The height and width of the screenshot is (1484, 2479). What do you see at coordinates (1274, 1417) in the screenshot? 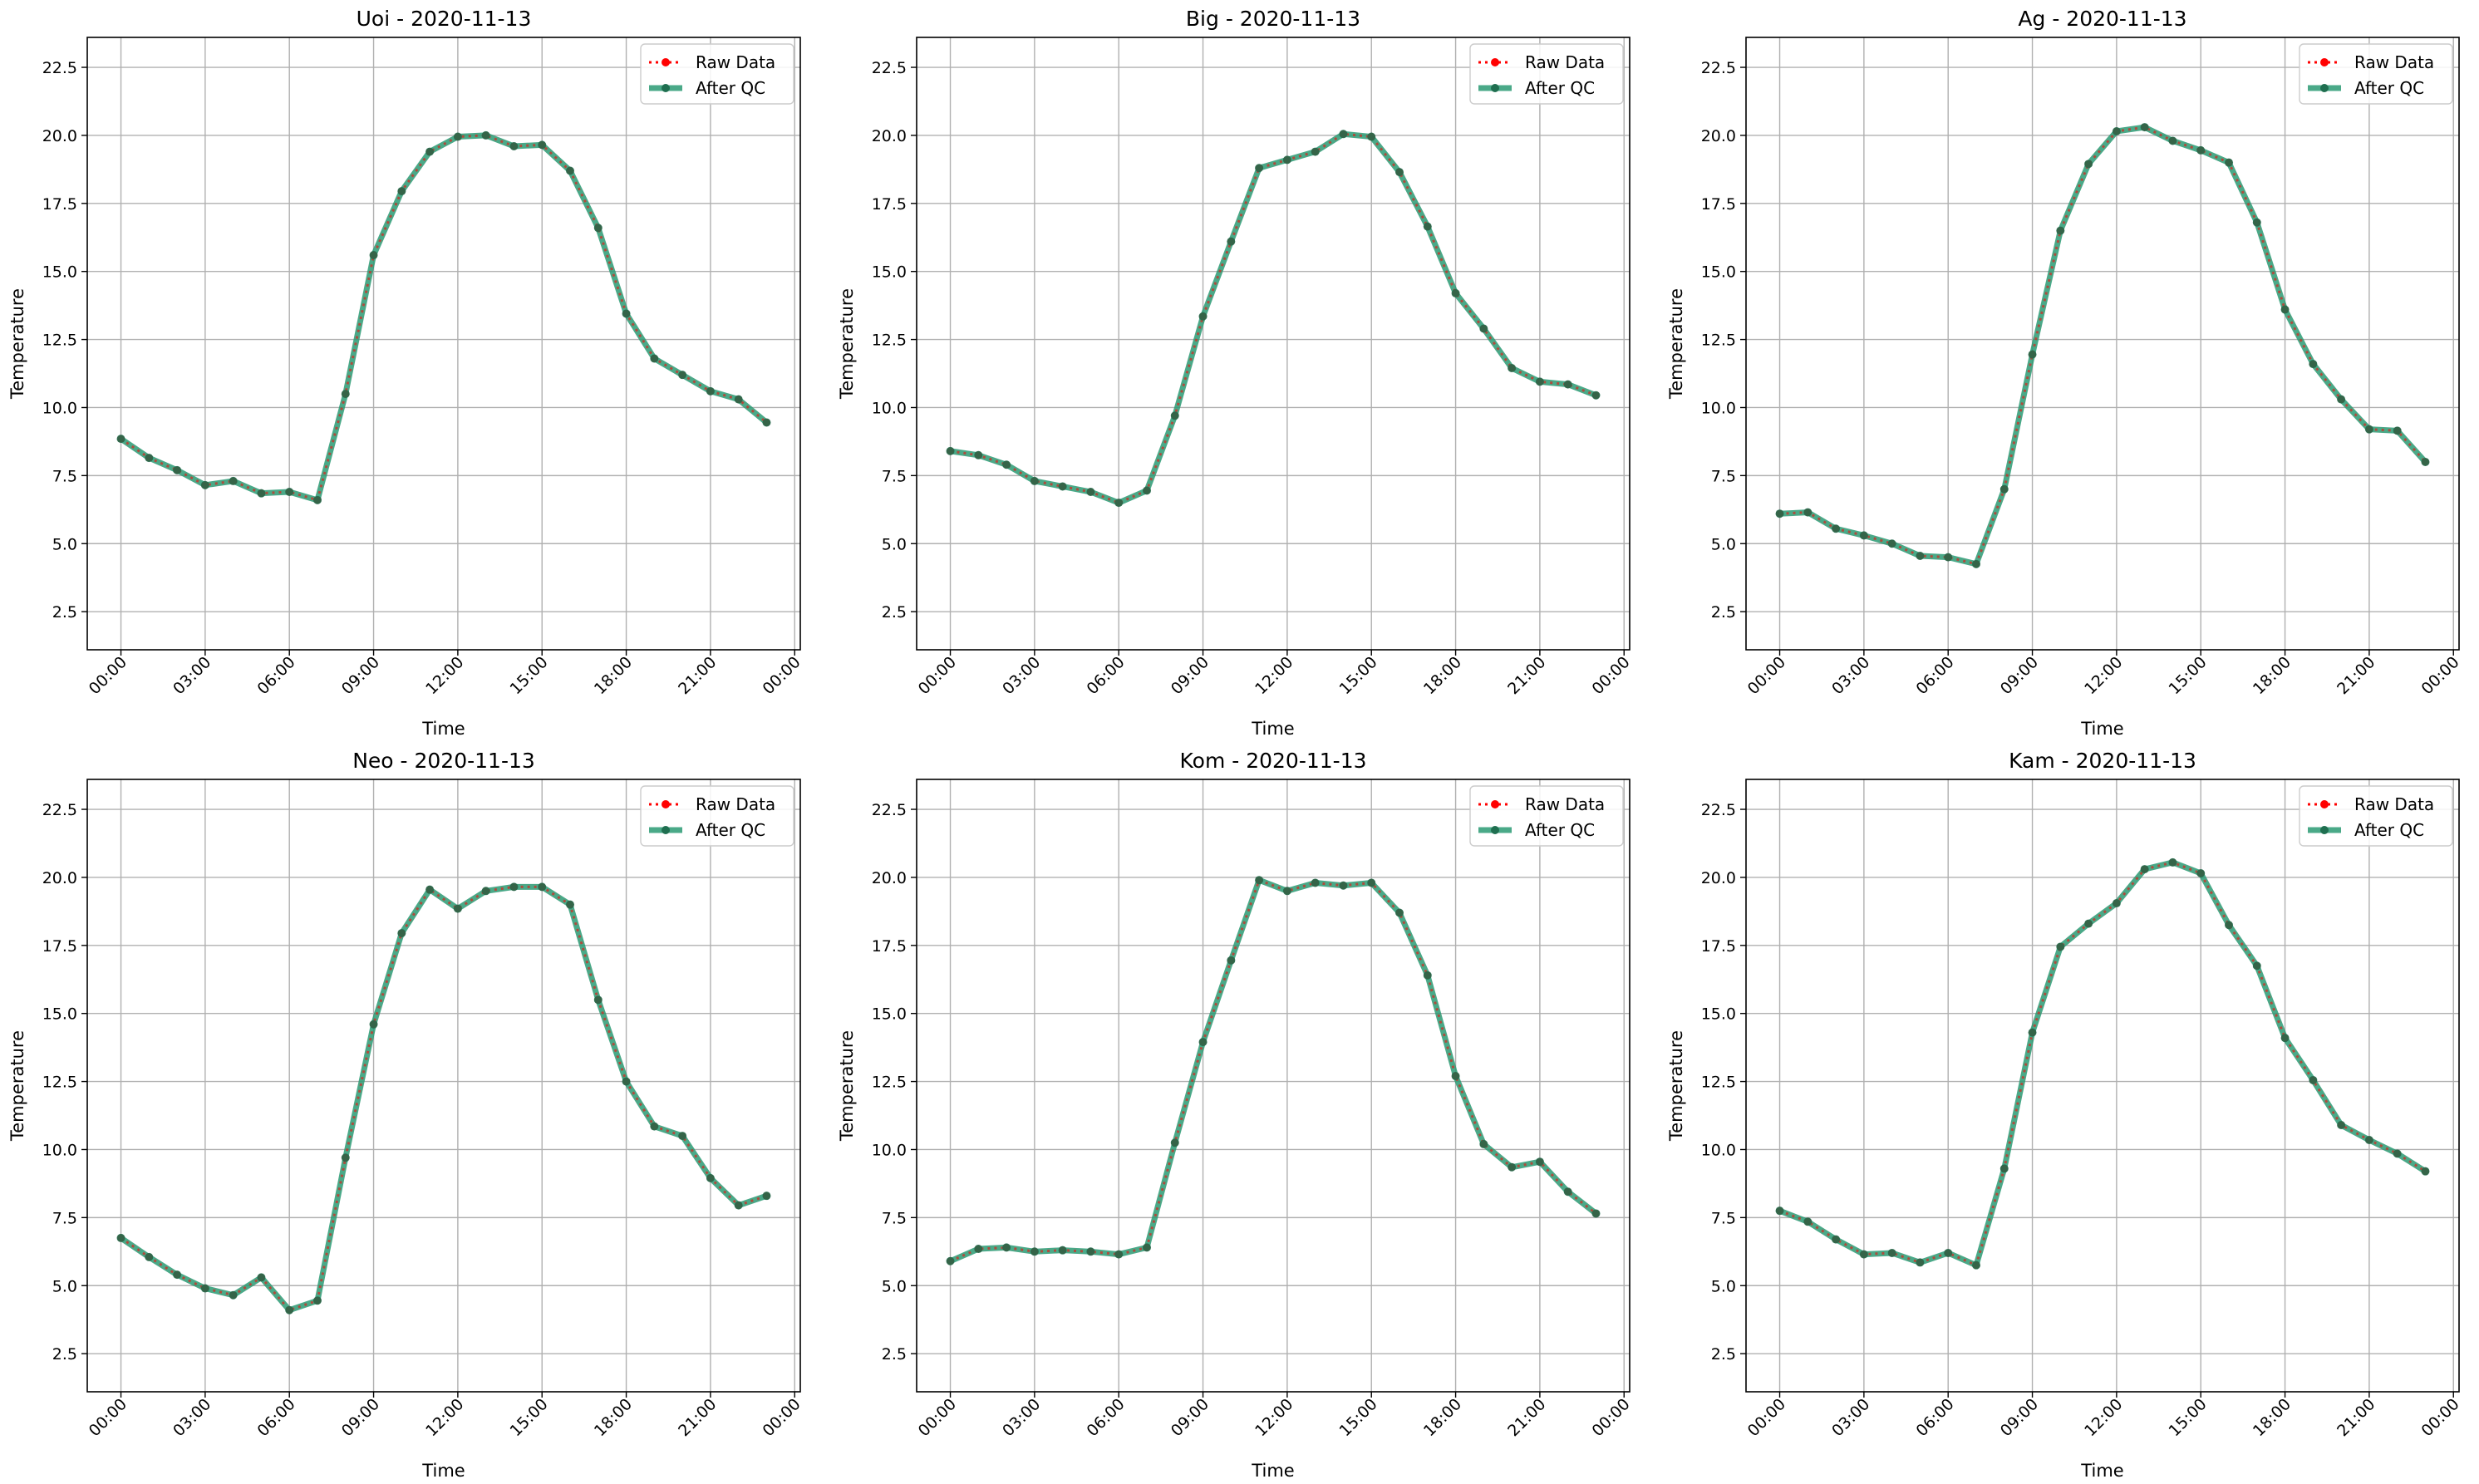
I see `x-tick-label: 12:00` at bounding box center [1274, 1417].